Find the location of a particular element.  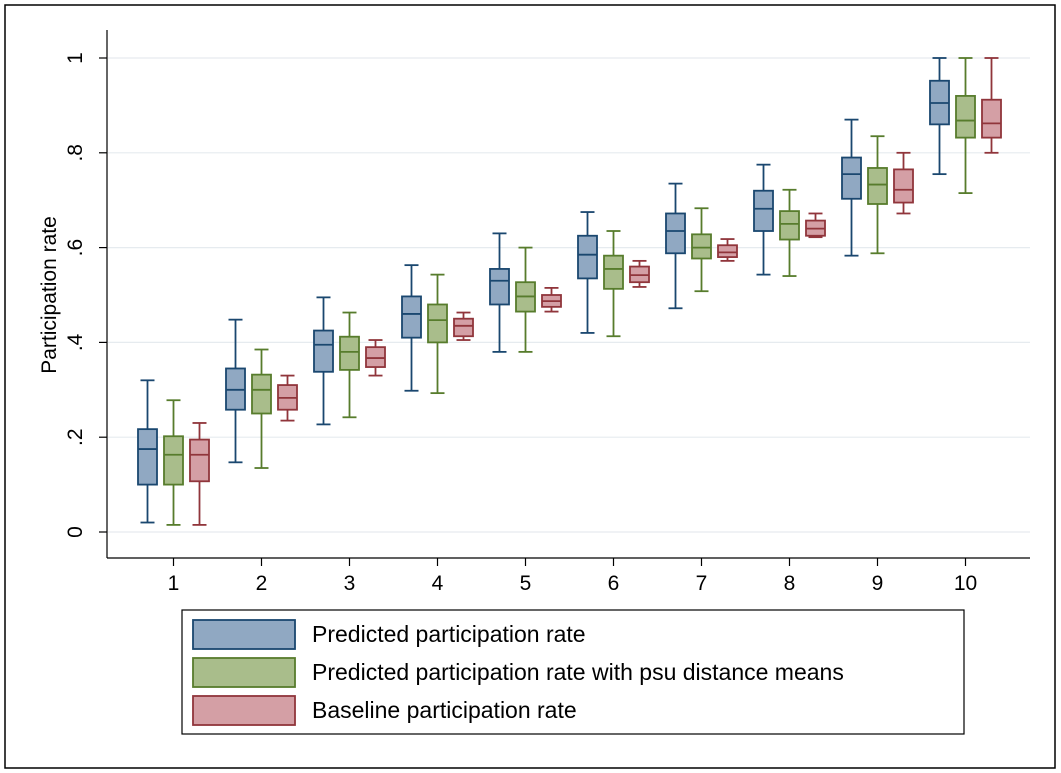

y-tick-label: 1 is located at coordinates (75, 58).